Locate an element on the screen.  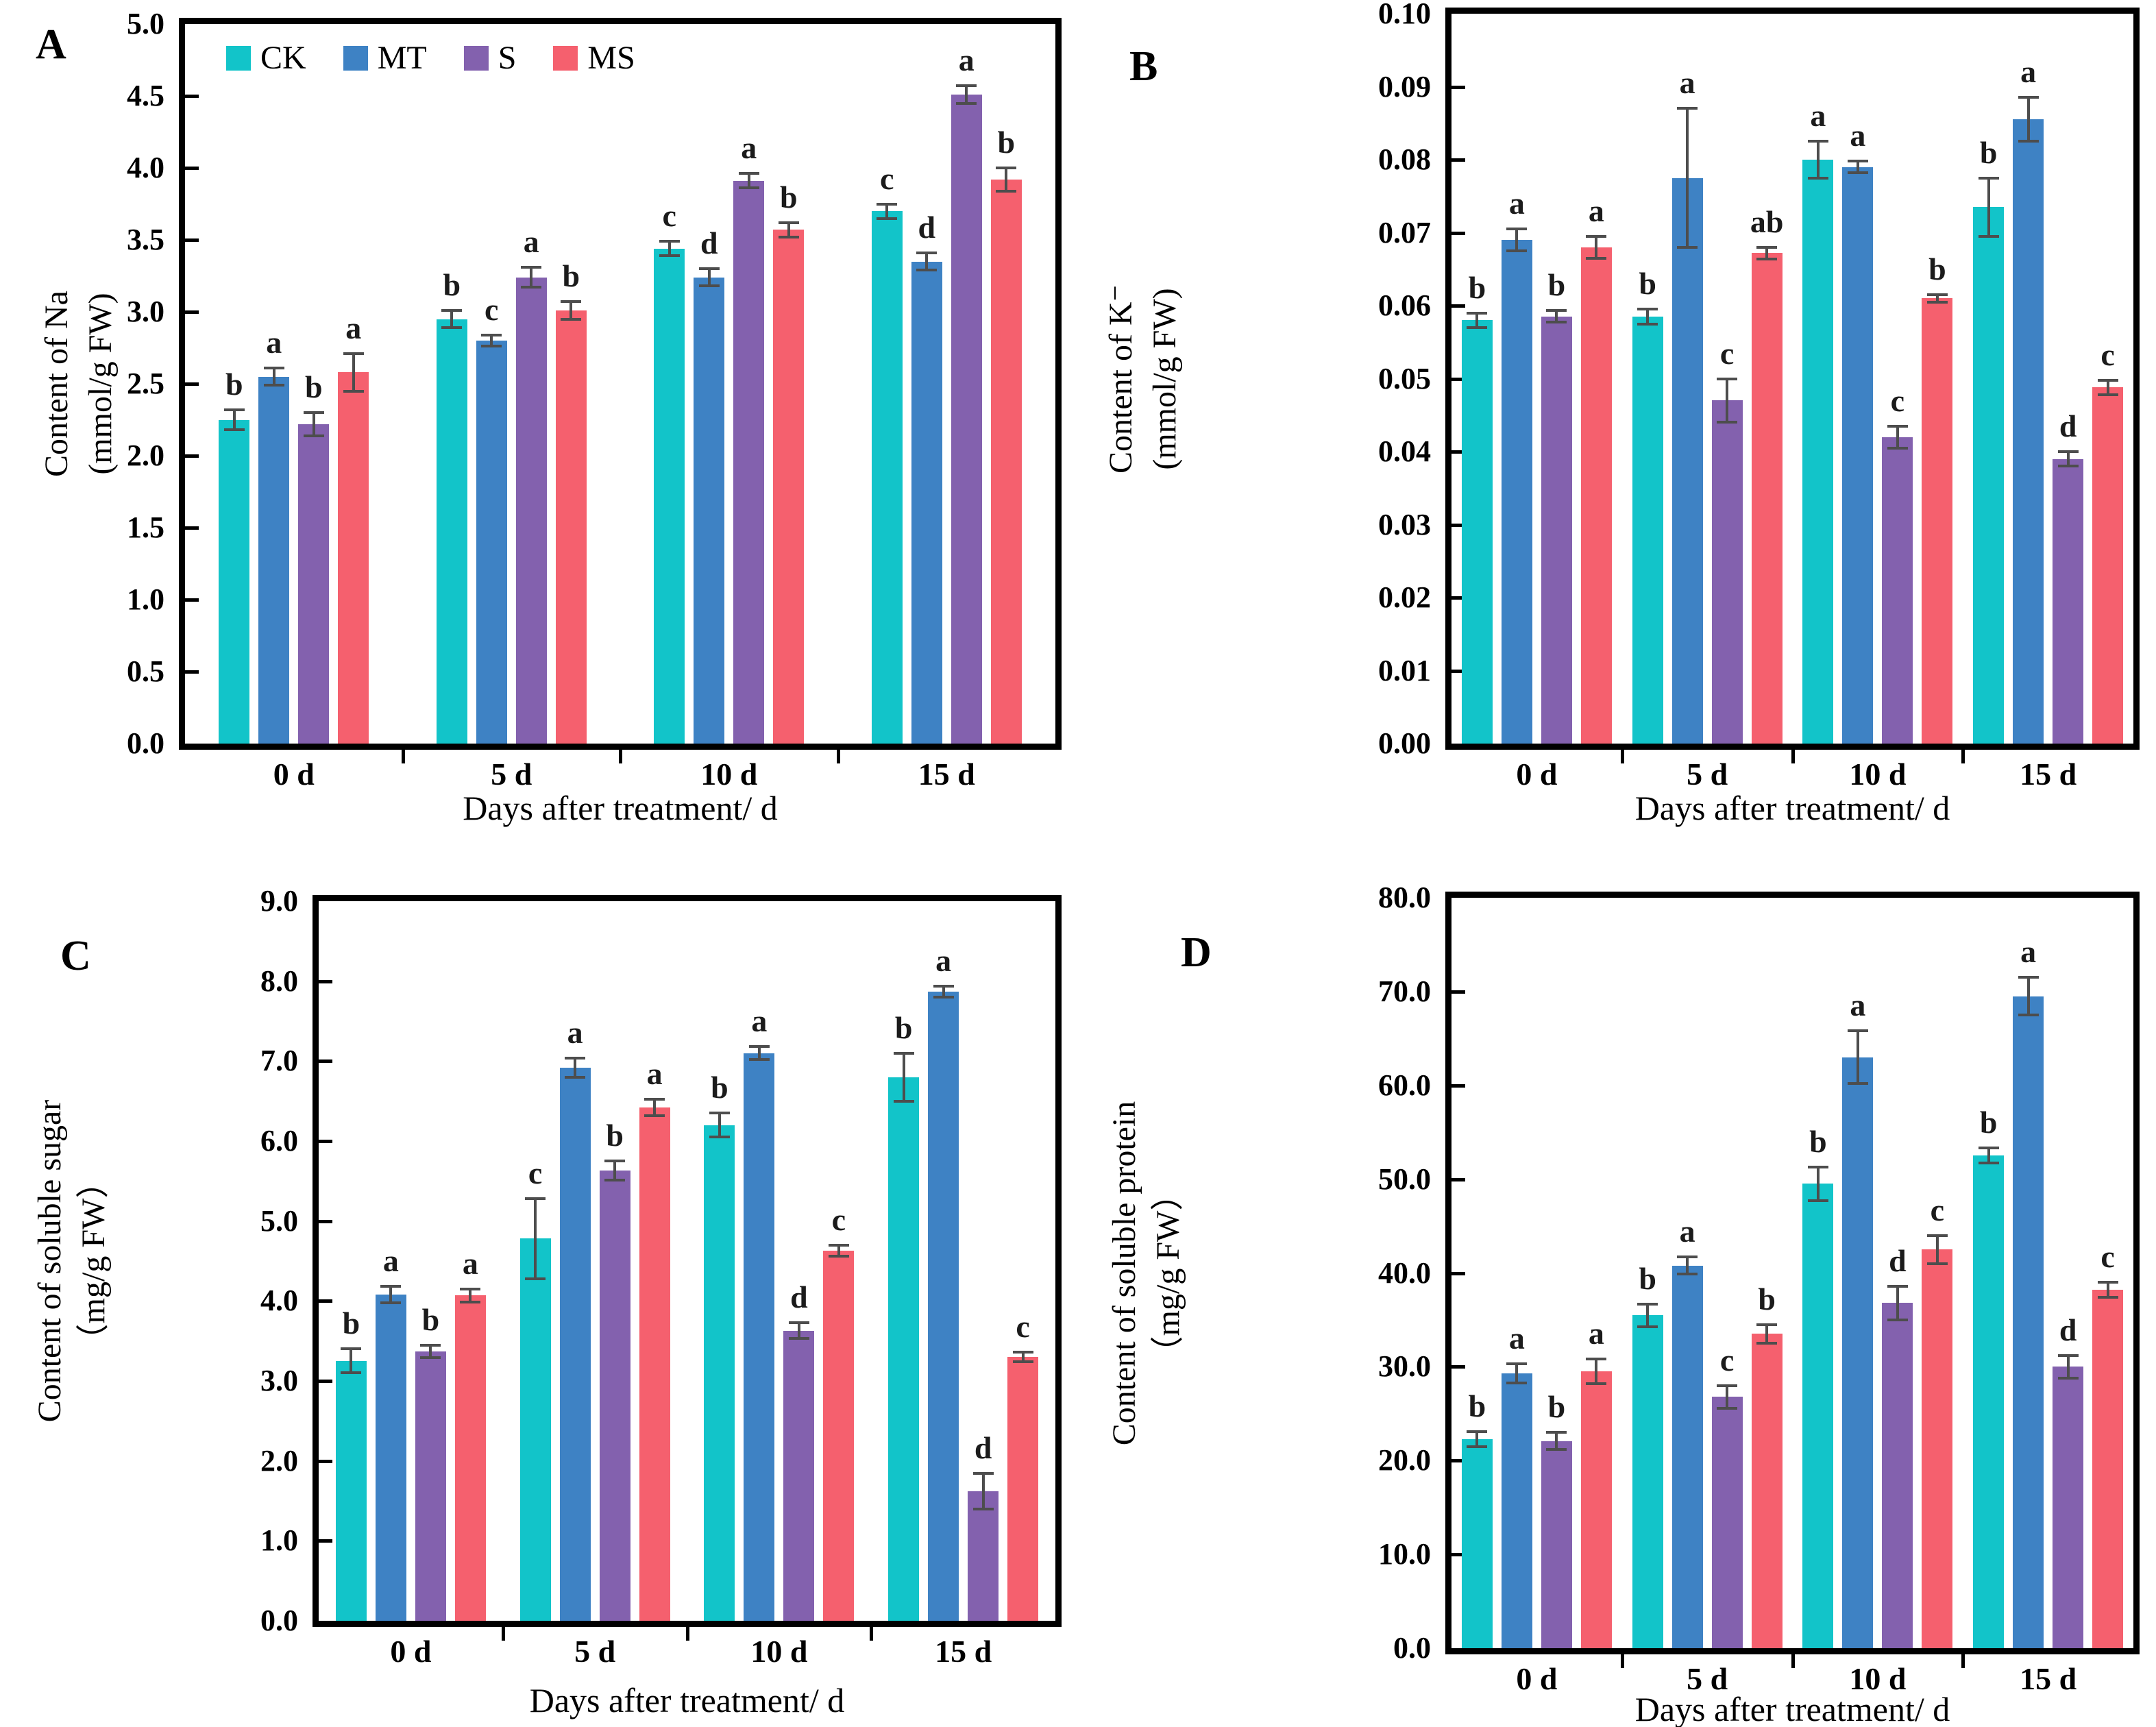
bar-CK-0d is located at coordinates (1477, 1543).